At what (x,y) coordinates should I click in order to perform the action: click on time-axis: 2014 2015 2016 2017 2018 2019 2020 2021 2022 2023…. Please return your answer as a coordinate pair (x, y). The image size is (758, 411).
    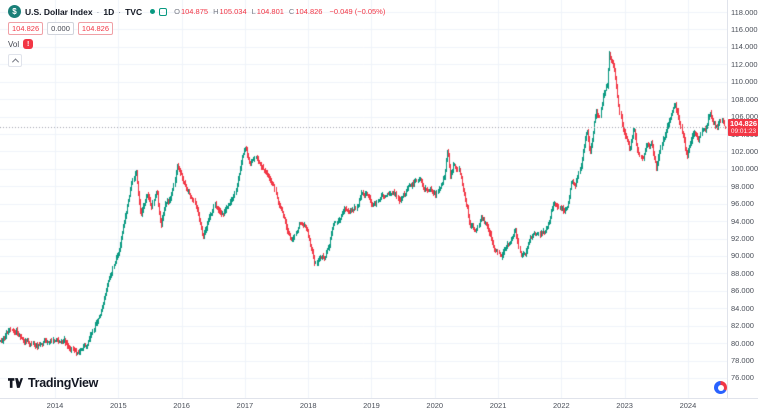
    Looking at the image, I should click on (379, 404).